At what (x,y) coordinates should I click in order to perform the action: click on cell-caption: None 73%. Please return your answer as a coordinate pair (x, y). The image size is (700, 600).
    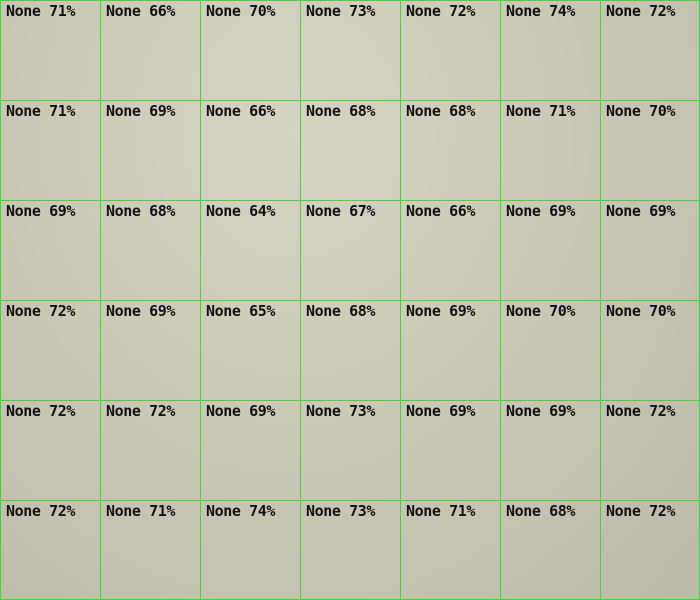
    Looking at the image, I should click on (340, 11).